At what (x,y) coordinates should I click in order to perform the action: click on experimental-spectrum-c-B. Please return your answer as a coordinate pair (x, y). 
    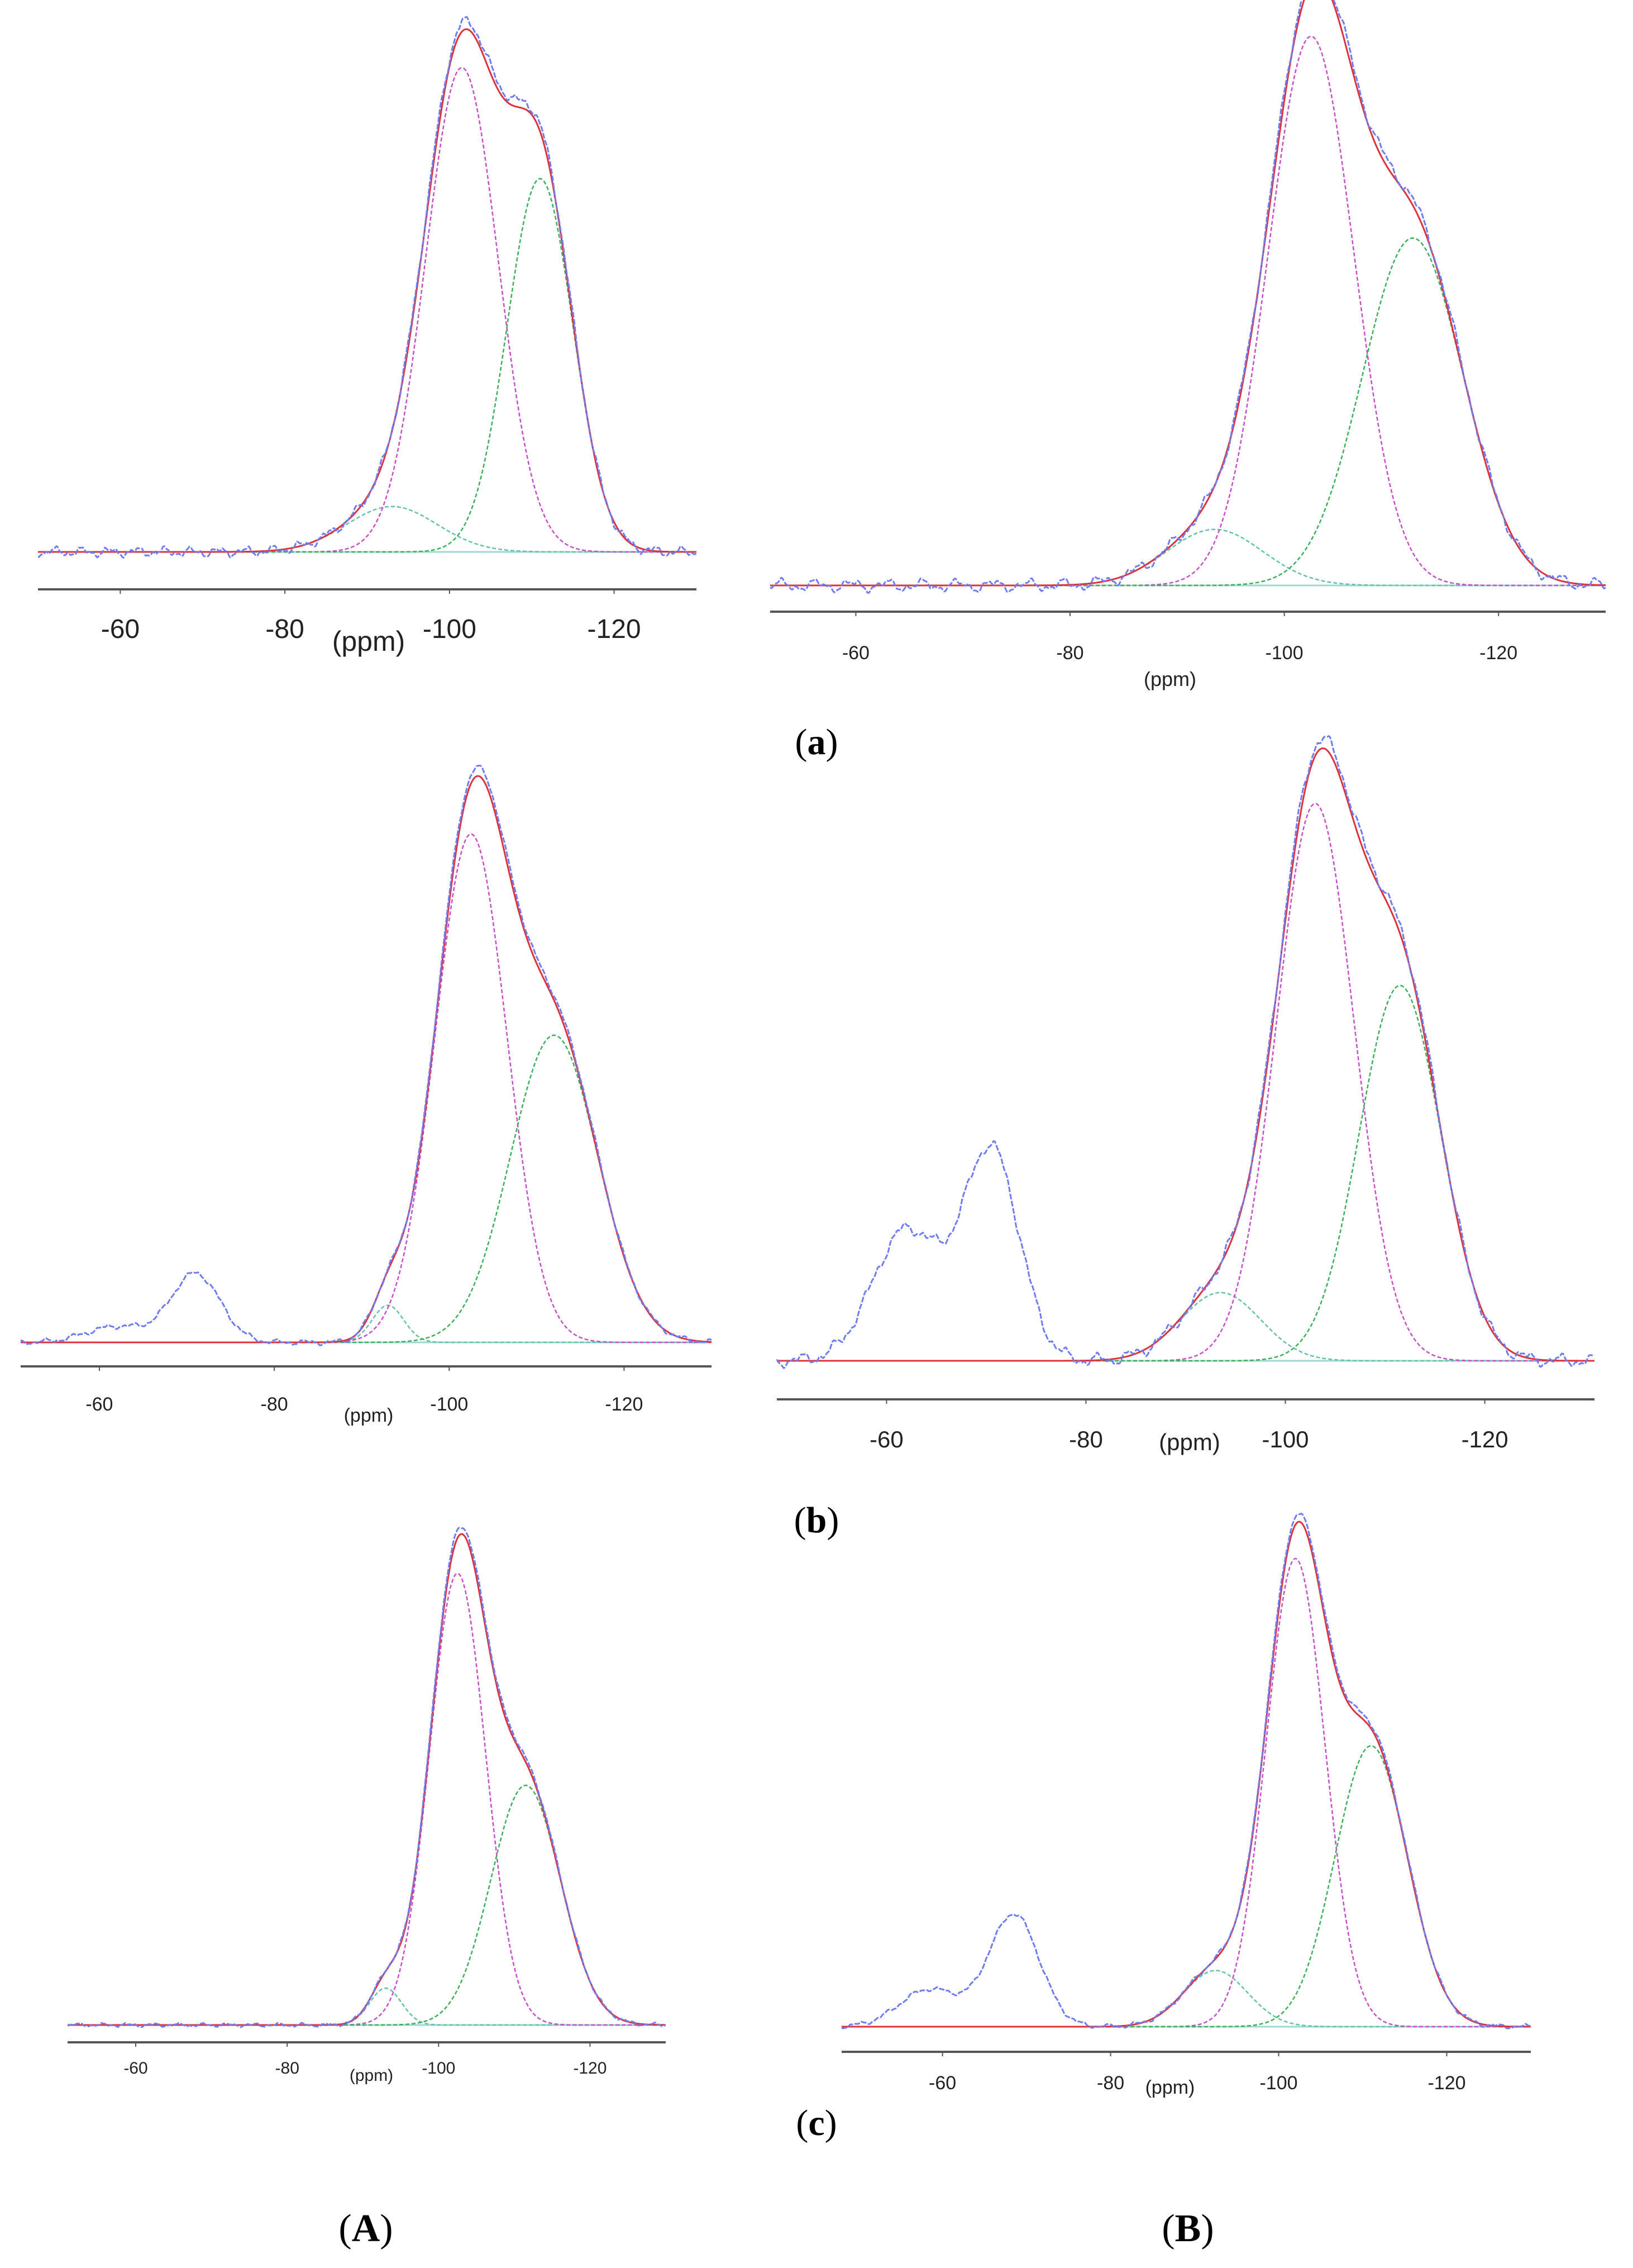
    Looking at the image, I should click on (1186, 1771).